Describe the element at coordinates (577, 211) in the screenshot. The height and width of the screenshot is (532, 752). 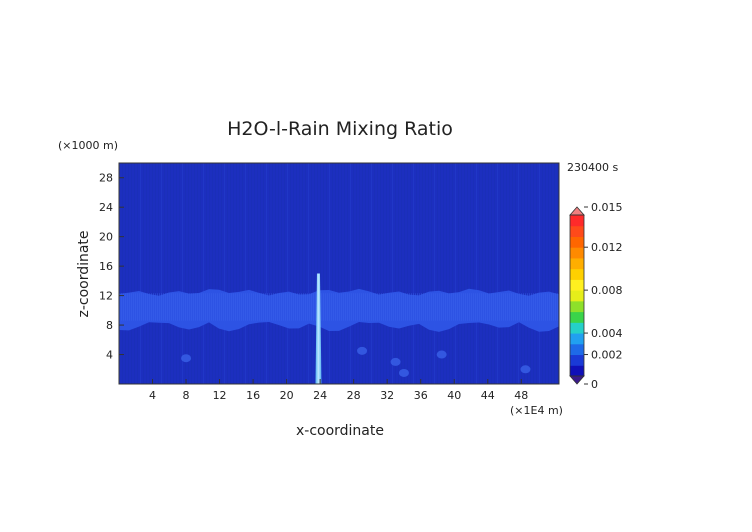
I see `colorbar-max-arrow` at that location.